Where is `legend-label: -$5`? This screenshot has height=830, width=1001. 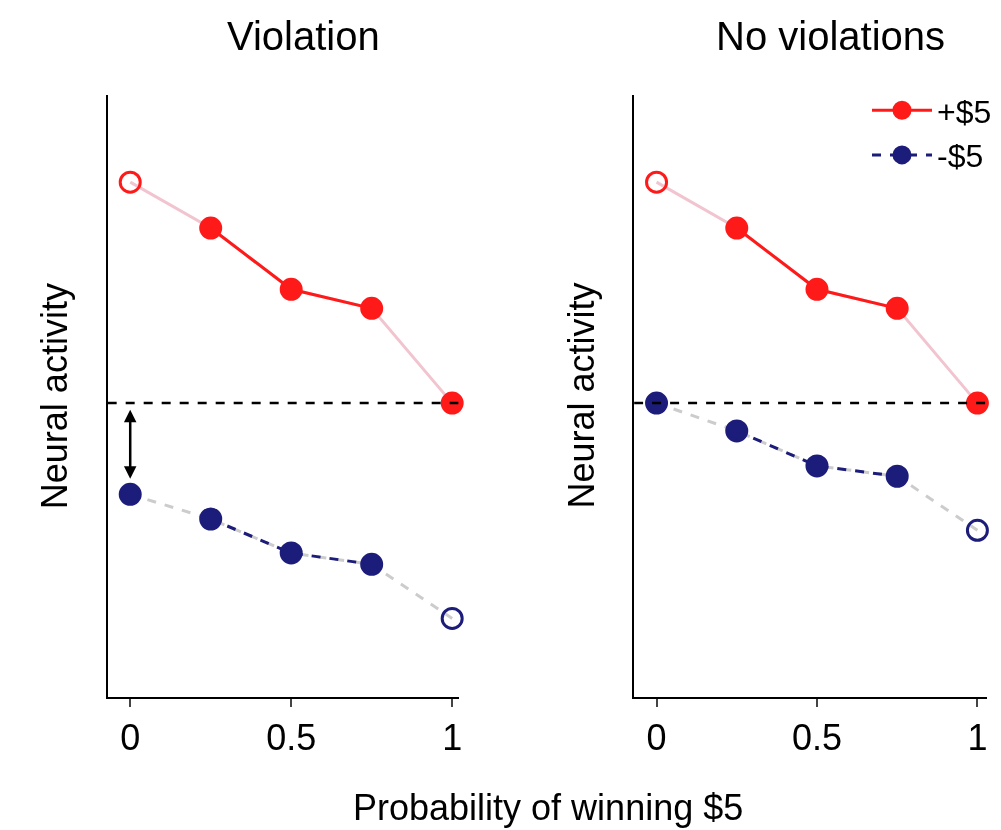
legend-label: -$5 is located at coordinates (960, 156).